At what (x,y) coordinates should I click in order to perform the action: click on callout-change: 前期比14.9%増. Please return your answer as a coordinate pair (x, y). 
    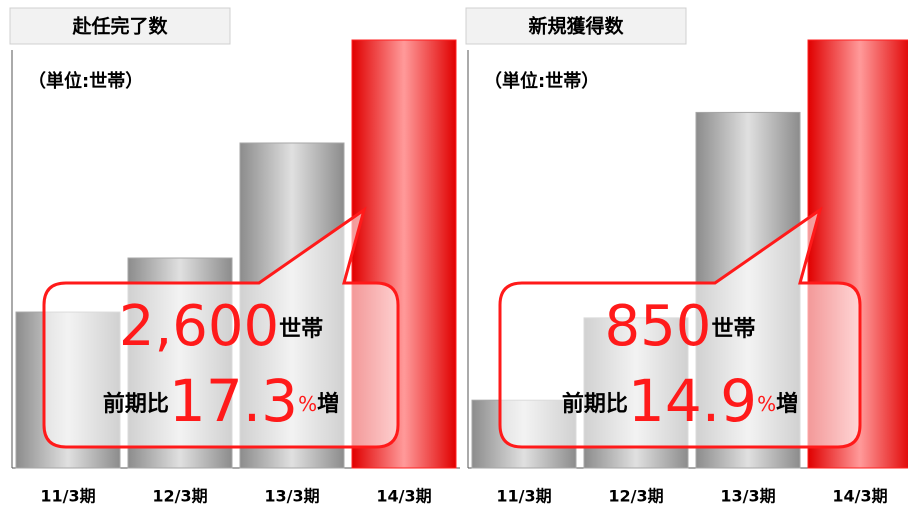
    Looking at the image, I should click on (680, 401).